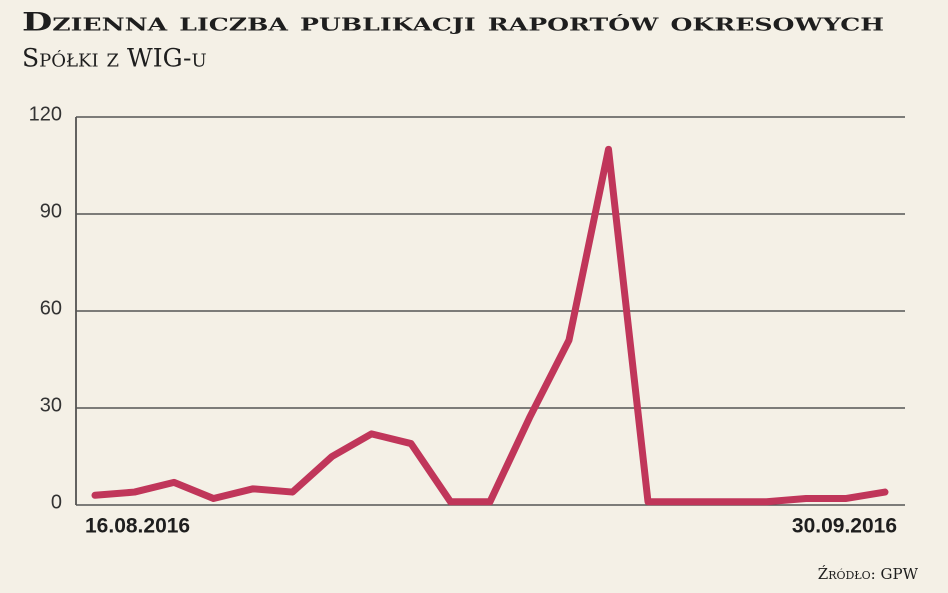 This screenshot has width=948, height=593. What do you see at coordinates (137, 526) in the screenshot?
I see `x-tick-label: 16.08.2016` at bounding box center [137, 526].